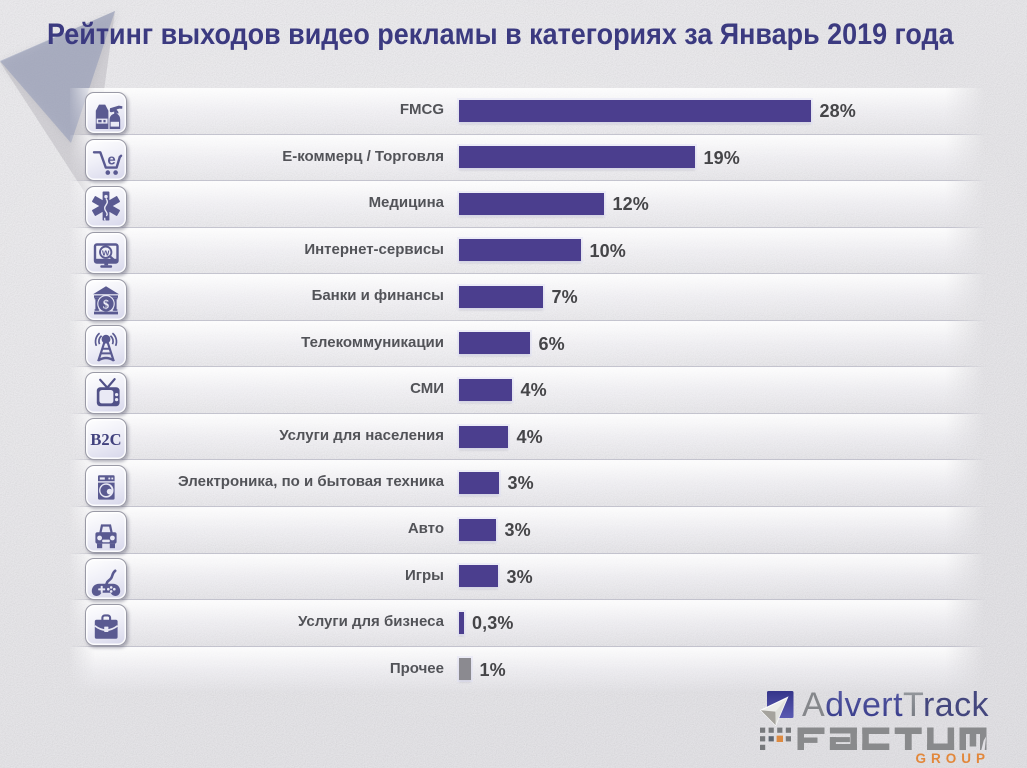  Describe the element at coordinates (105, 252) in the screenshot. I see `svg-text: w` at that location.